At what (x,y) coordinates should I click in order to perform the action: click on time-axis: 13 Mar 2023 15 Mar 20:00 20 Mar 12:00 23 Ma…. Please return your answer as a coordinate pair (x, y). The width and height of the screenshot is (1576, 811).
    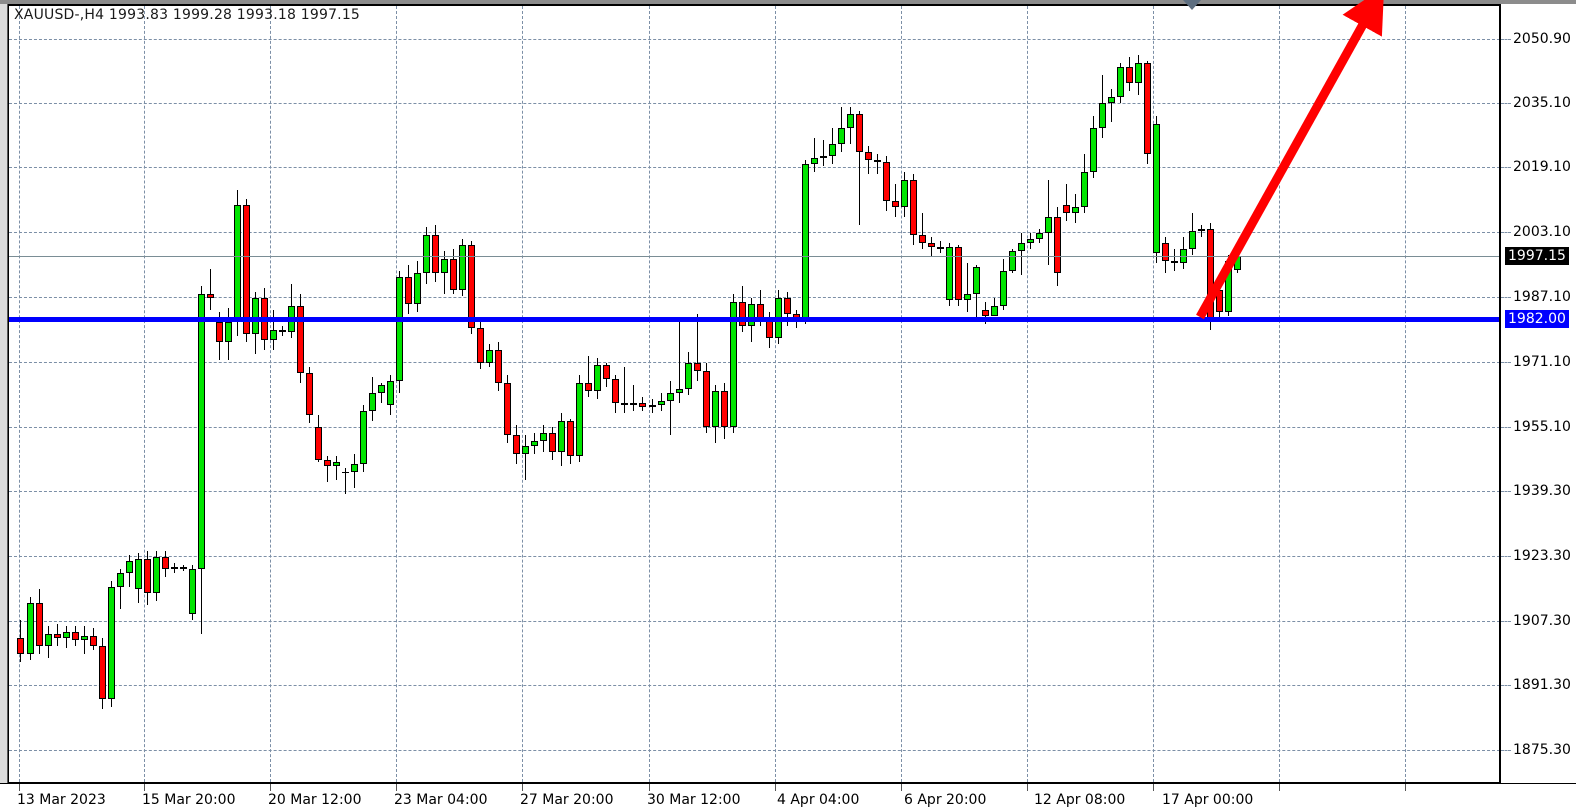
    Looking at the image, I should click on (788, 797).